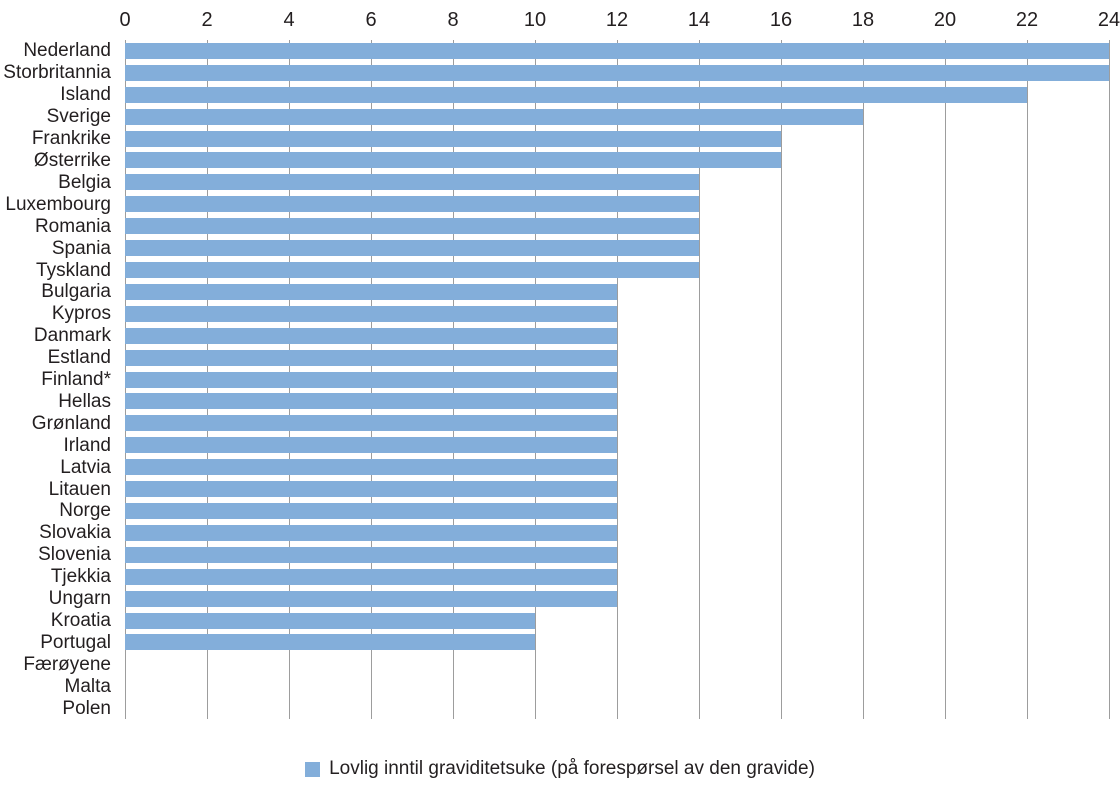 Image resolution: width=1120 pixels, height=803 pixels. What do you see at coordinates (289, 20) in the screenshot?
I see `x-tick-label: 4` at bounding box center [289, 20].